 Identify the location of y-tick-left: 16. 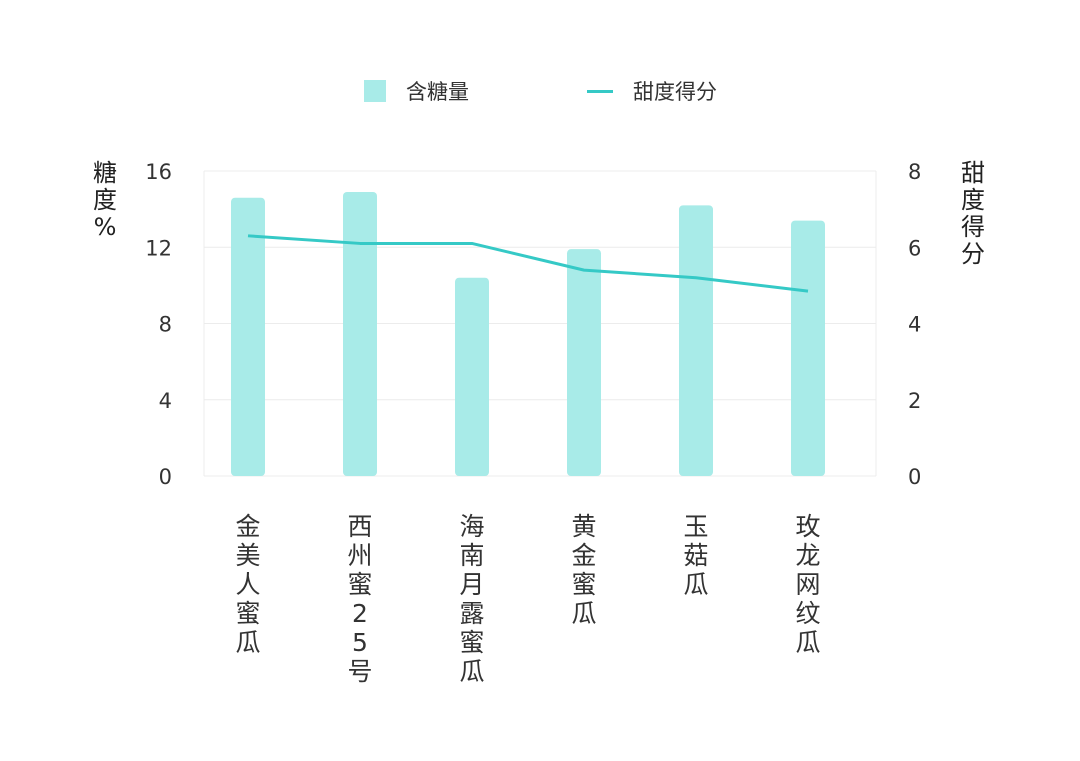
(158, 172).